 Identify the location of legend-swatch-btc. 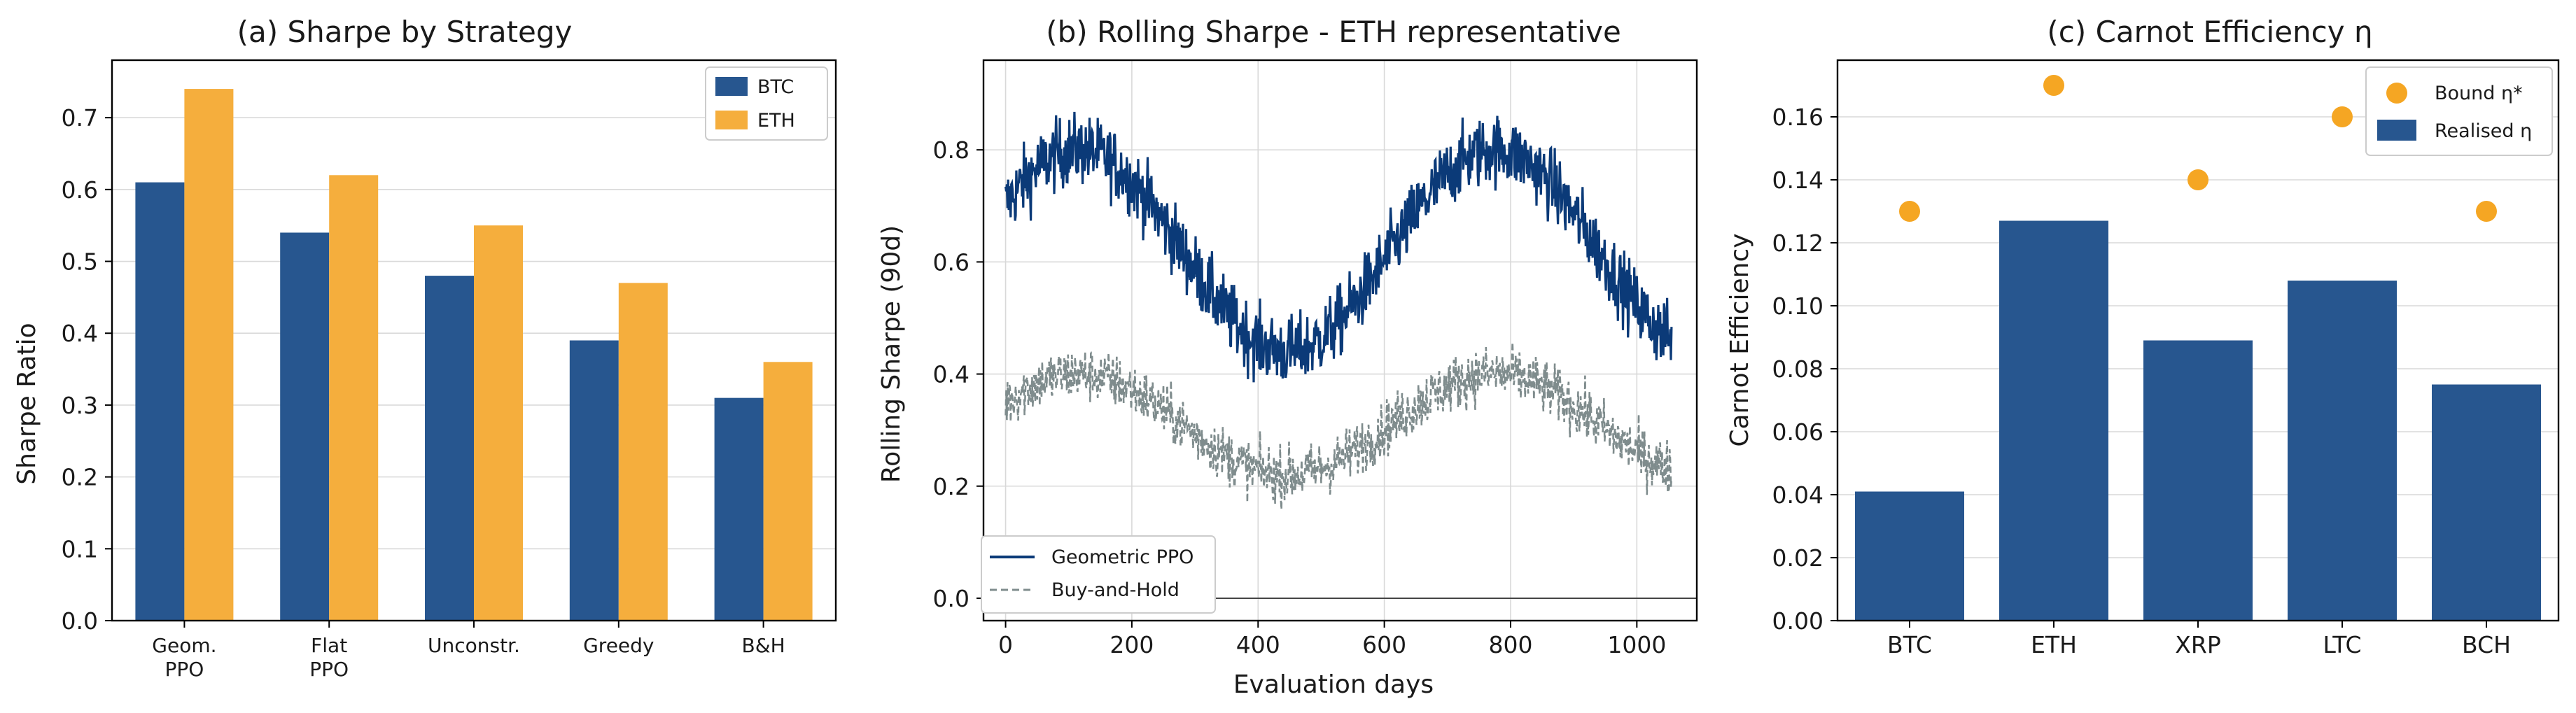
(731, 86).